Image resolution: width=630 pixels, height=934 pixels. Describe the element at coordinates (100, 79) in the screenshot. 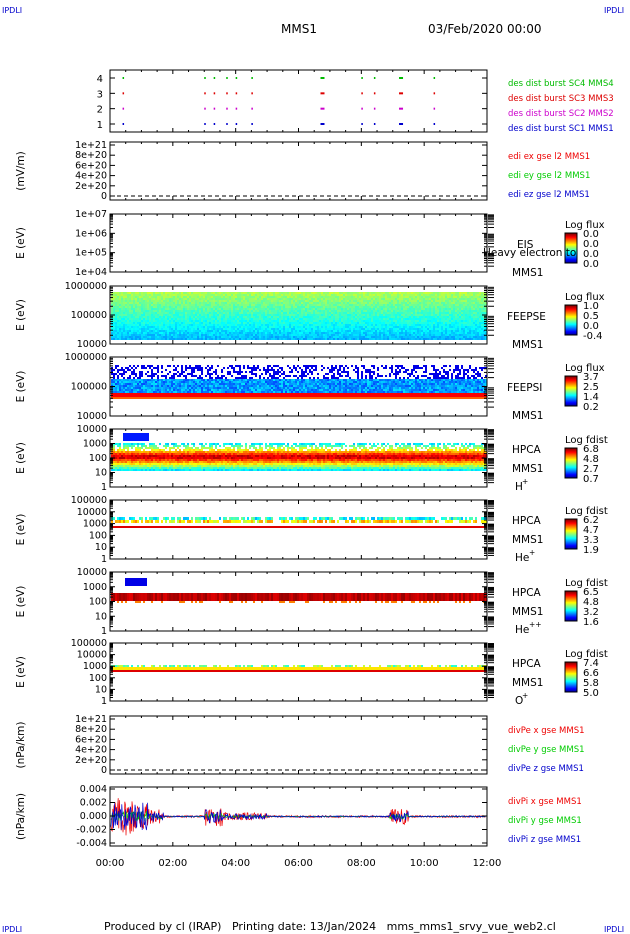

I see `ytick-label: 4` at that location.